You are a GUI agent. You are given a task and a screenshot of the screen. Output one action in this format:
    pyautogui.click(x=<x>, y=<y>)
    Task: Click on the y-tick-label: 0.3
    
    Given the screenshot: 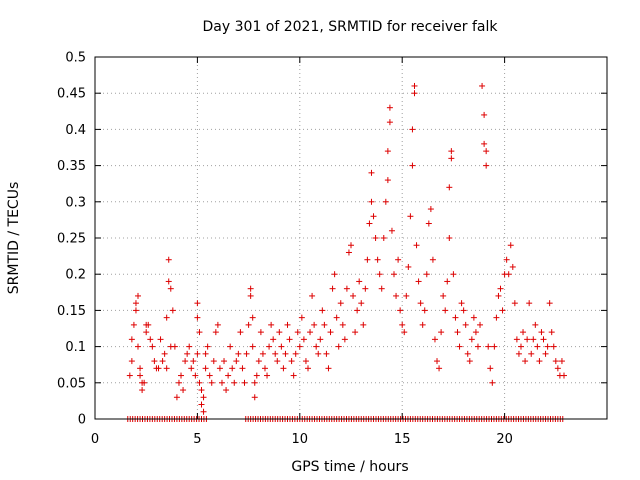 What is the action you would take?
    pyautogui.click(x=75, y=202)
    